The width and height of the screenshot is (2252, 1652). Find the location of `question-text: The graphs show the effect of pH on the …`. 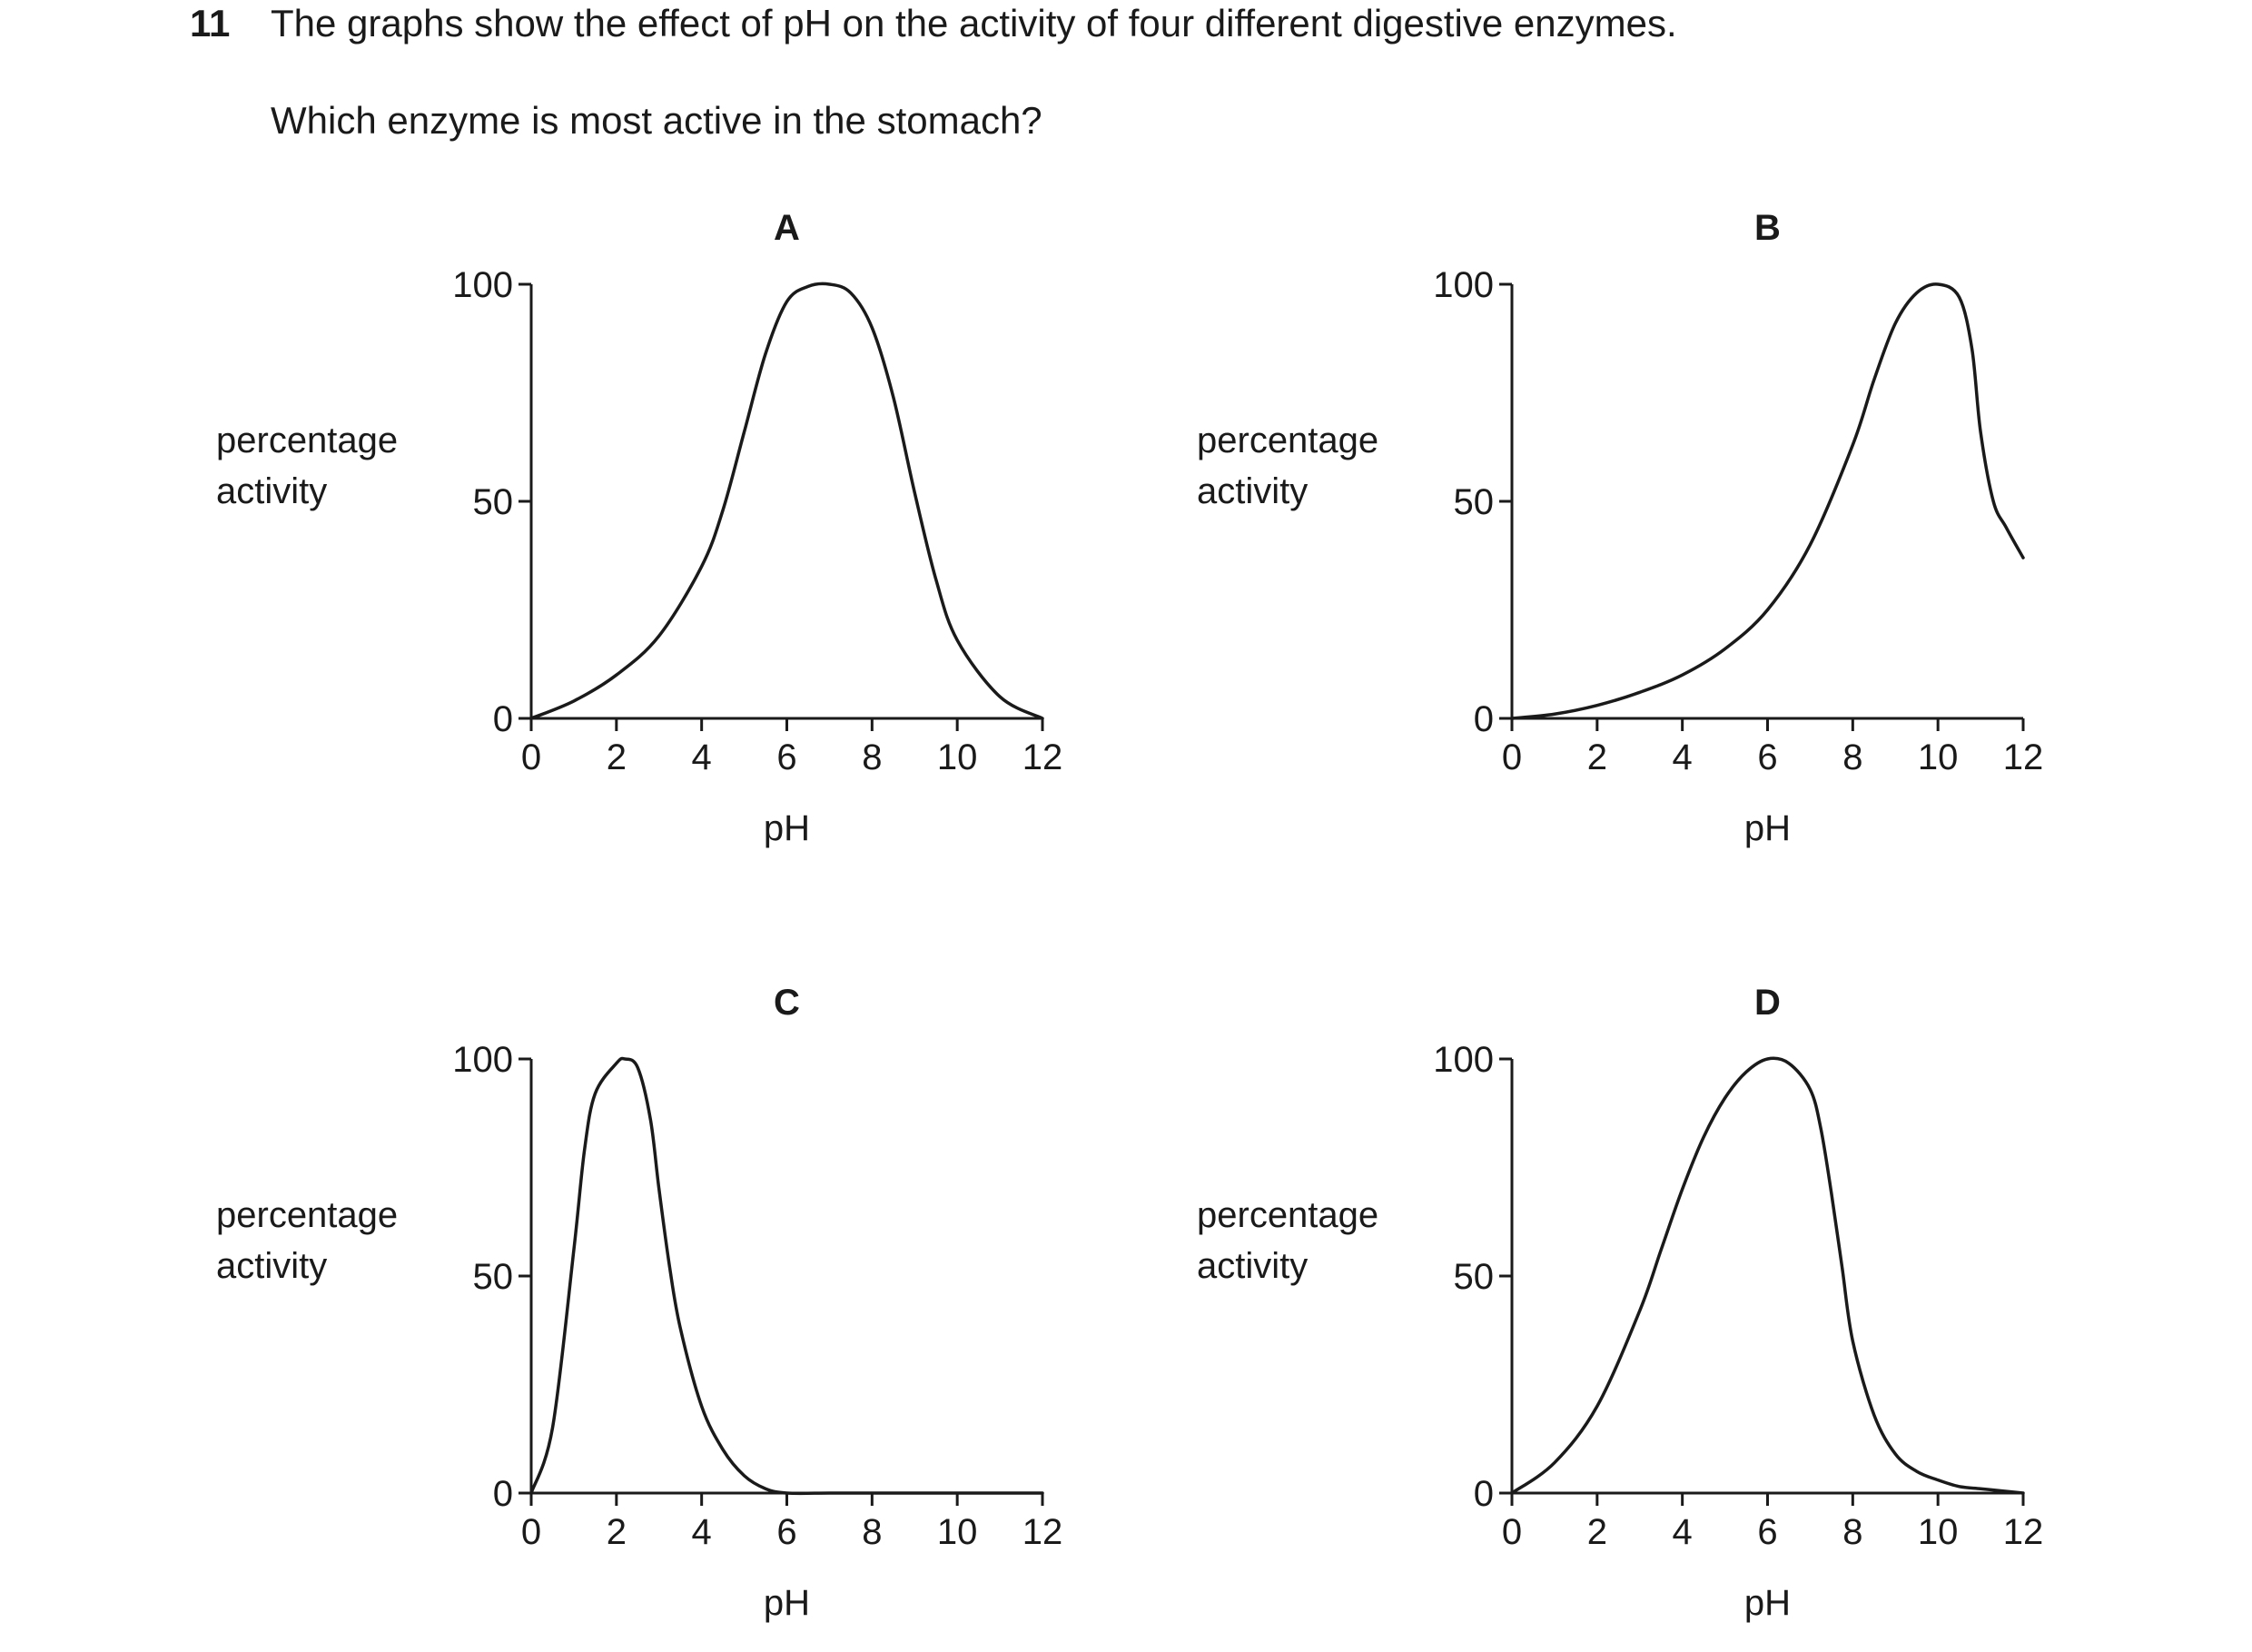

question-text: The graphs show the effect of pH on the … is located at coordinates (974, 23).